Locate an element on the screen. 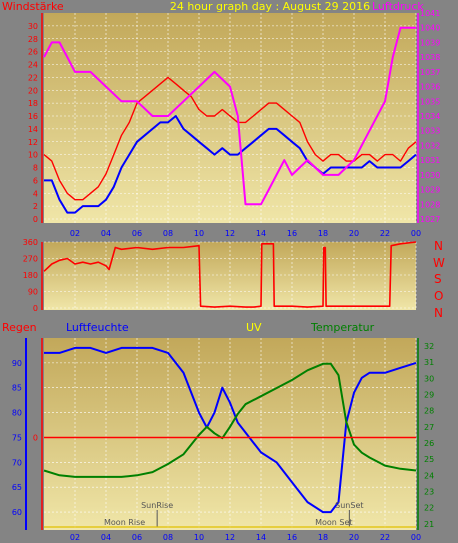  humidity-xtick-00: 00 is located at coordinates (416, 537).